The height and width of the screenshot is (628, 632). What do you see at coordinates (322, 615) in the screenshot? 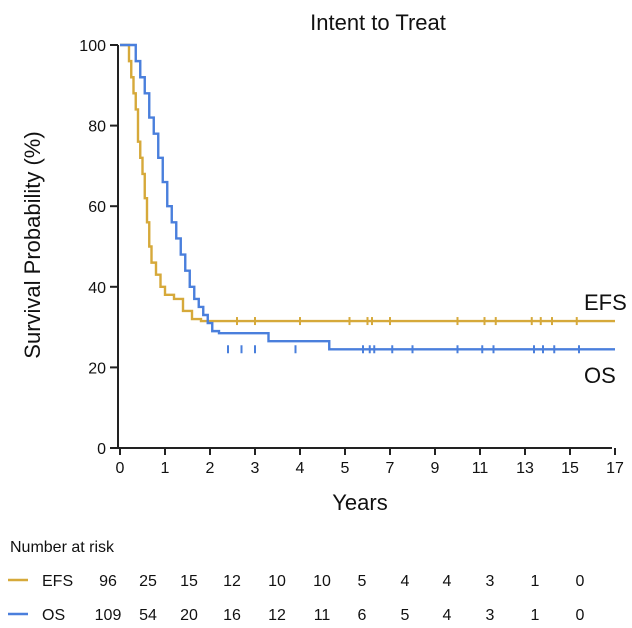
I see `risk-value: 11` at bounding box center [322, 615].